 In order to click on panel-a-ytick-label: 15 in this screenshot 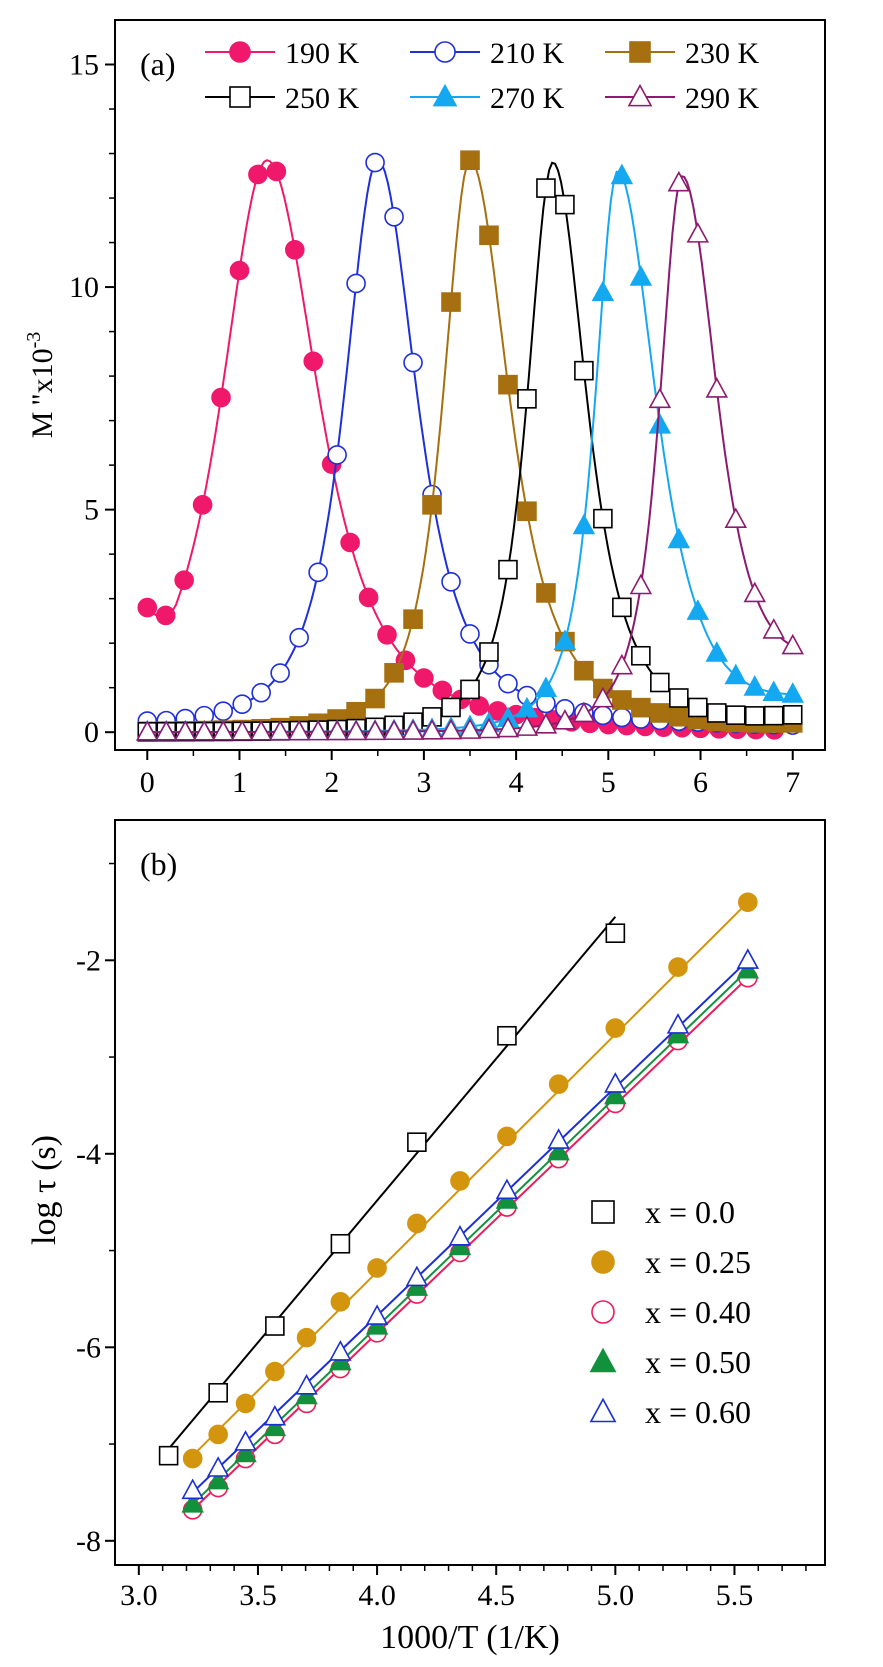, I will do `click(84, 65)`.